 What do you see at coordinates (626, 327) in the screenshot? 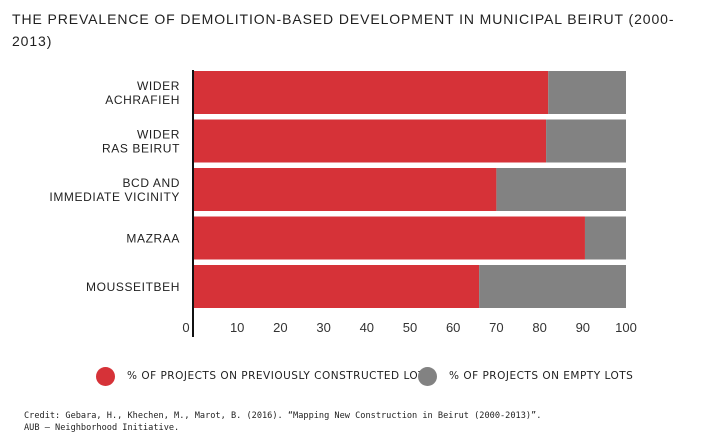
I see `x-tick-100: 100` at bounding box center [626, 327].